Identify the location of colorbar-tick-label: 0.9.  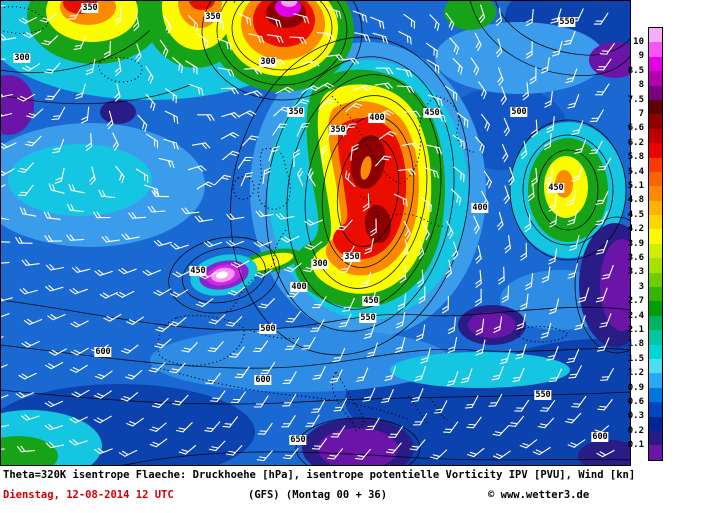
(635, 387).